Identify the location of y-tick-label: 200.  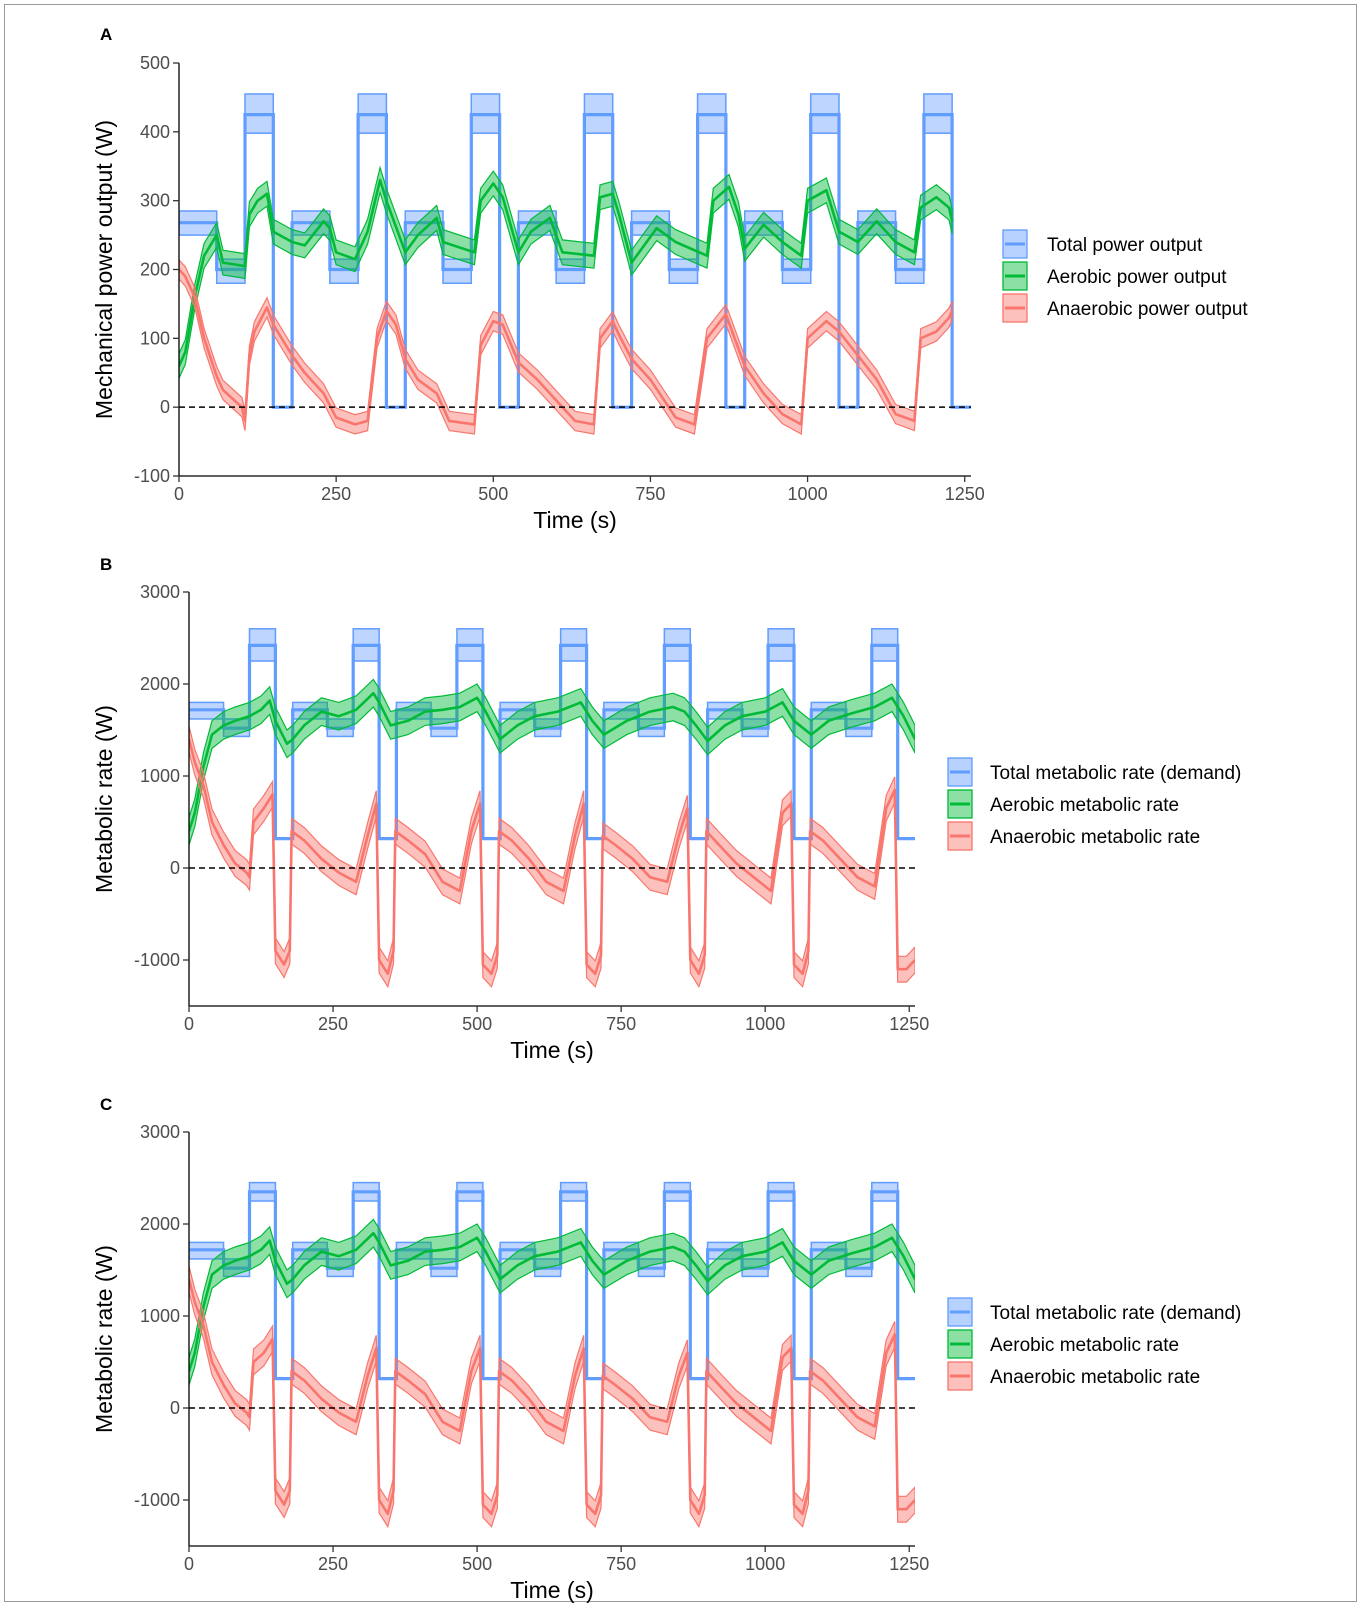
(155, 270).